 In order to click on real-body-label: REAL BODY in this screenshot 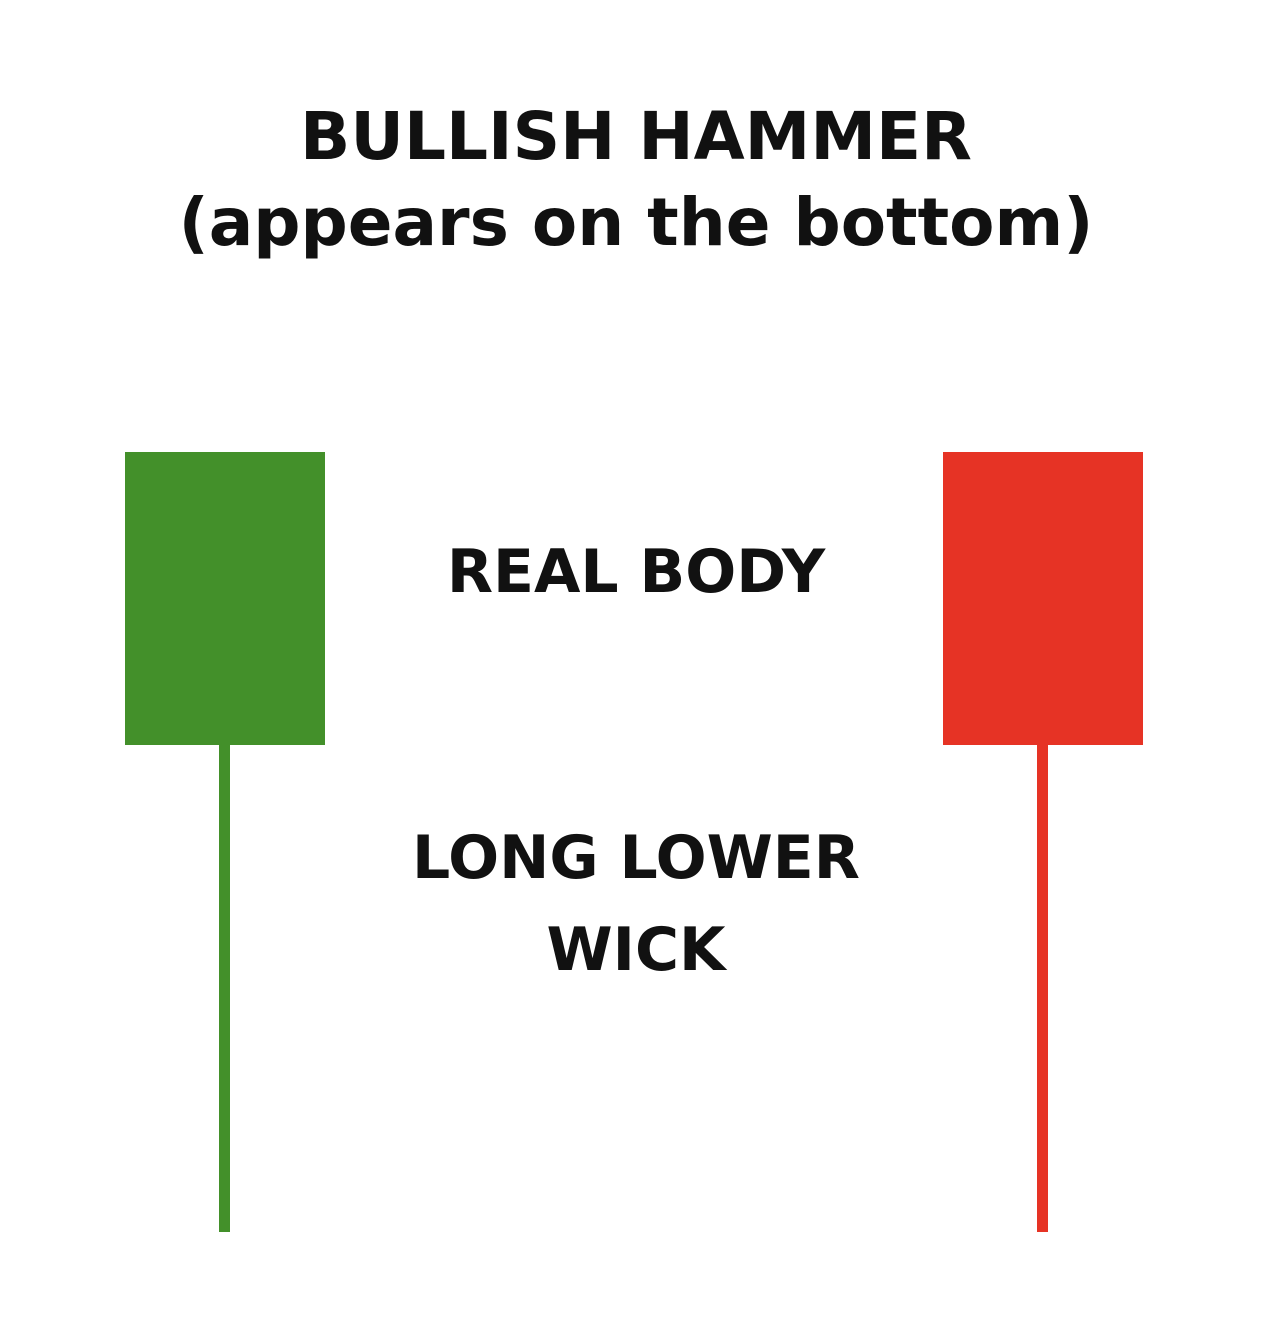, I will do `click(636, 572)`.